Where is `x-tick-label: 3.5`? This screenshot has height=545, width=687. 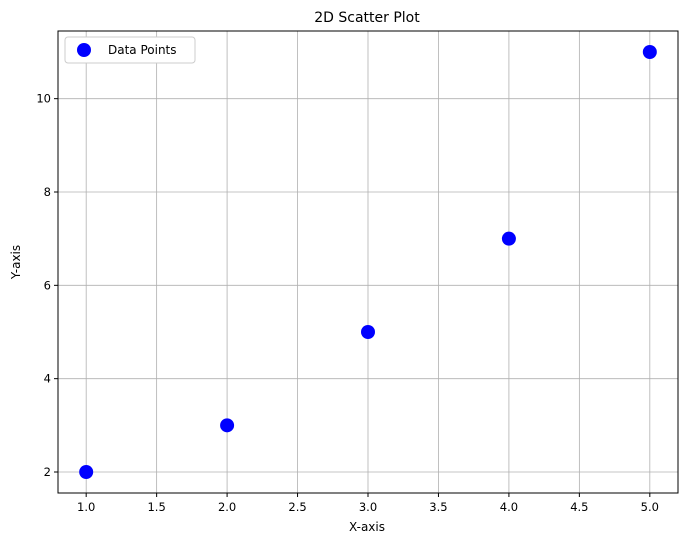
x-tick-label: 3.5 is located at coordinates (438, 507).